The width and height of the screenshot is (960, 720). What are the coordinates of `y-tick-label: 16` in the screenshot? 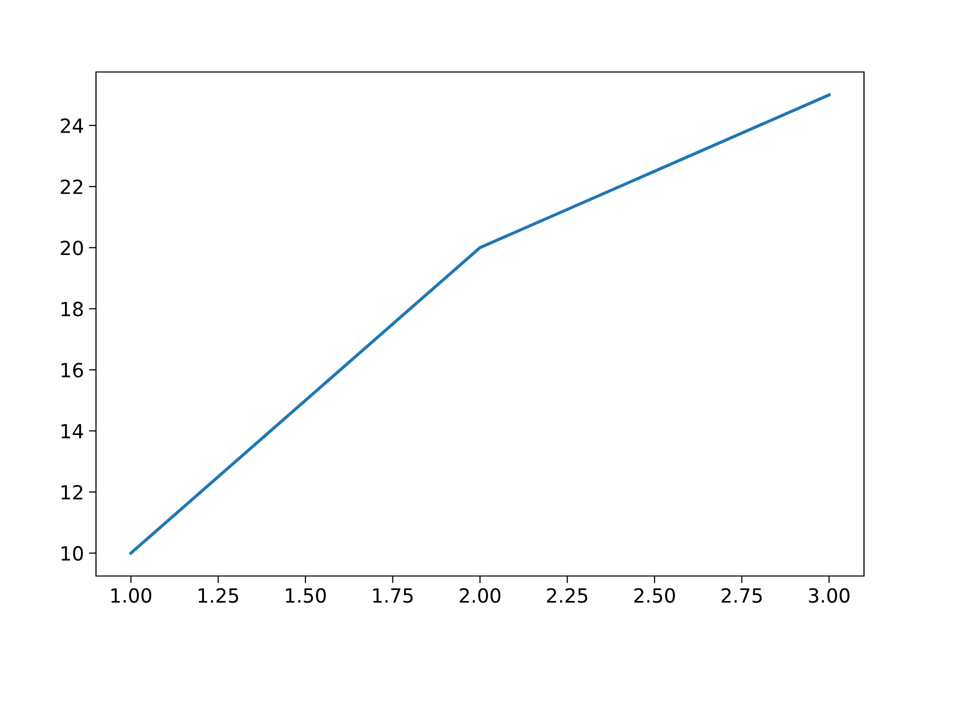 It's located at (72, 370).